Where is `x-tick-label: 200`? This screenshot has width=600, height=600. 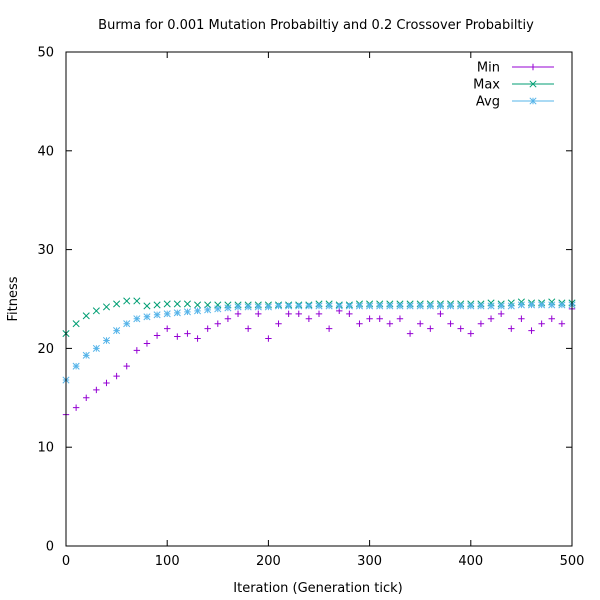
x-tick-label: 200 is located at coordinates (268, 561).